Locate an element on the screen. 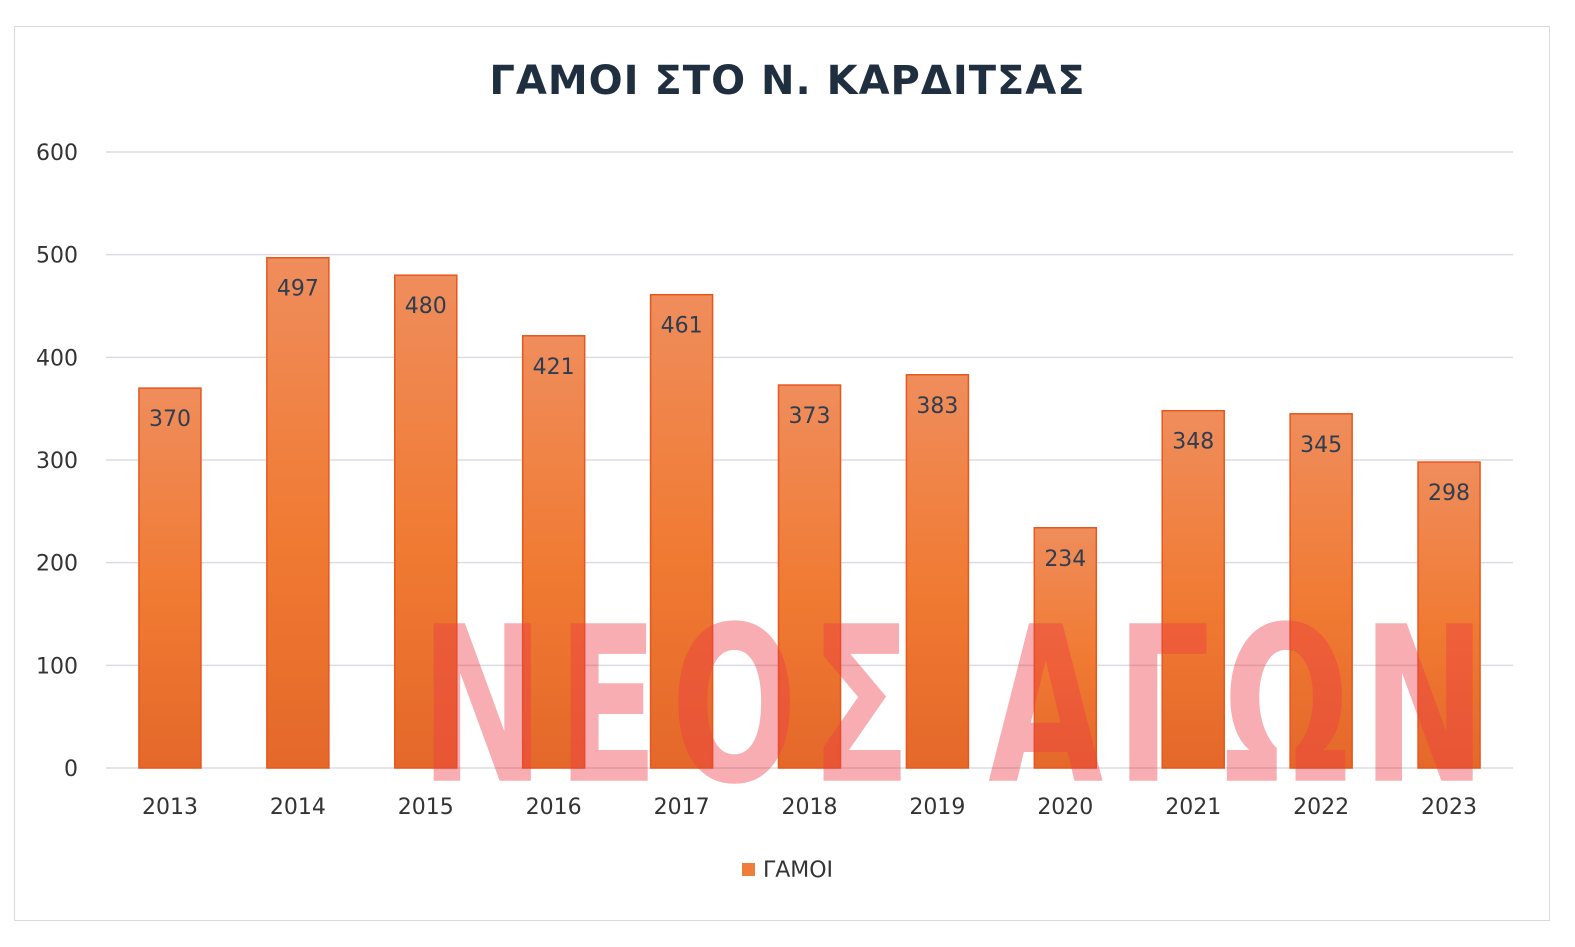 The height and width of the screenshot is (947, 1575). x-tick-label: 2022 is located at coordinates (1321, 807).